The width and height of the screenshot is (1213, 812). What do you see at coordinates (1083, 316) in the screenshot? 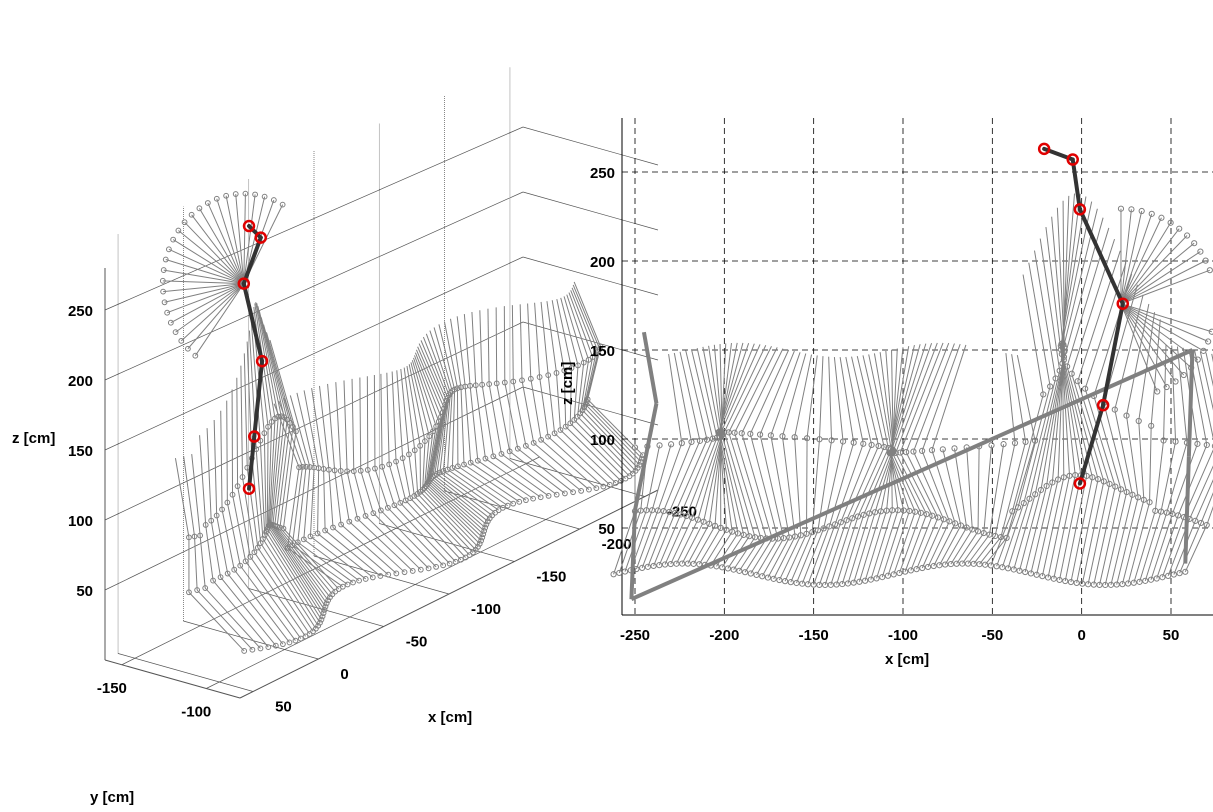
I see `2d-posture-skeleton` at bounding box center [1083, 316].